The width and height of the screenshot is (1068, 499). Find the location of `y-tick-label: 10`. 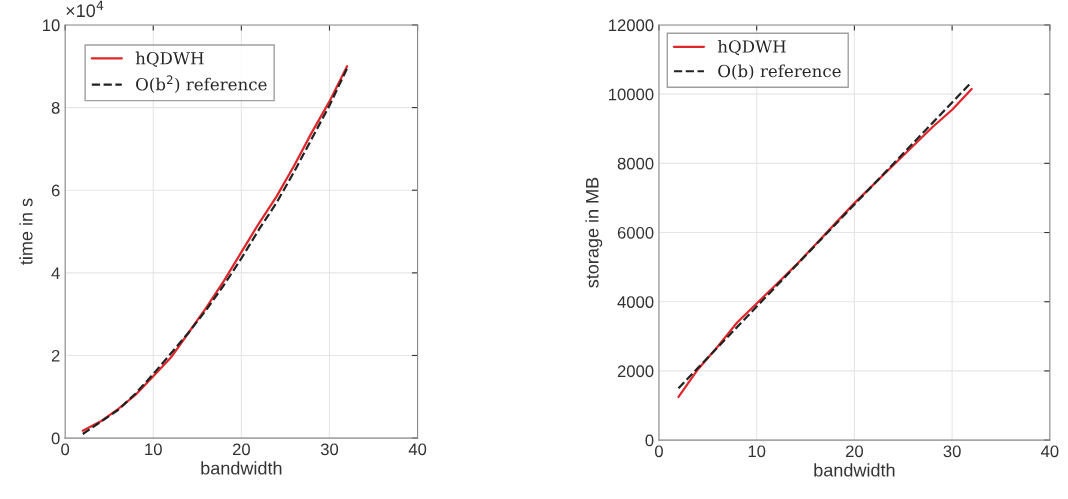

y-tick-label: 10 is located at coordinates (51, 25).